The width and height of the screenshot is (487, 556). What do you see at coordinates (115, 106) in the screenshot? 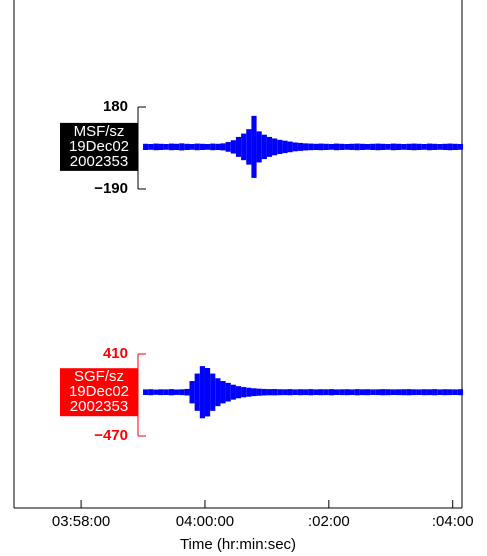
I see `y-tick-label: 180` at bounding box center [115, 106].